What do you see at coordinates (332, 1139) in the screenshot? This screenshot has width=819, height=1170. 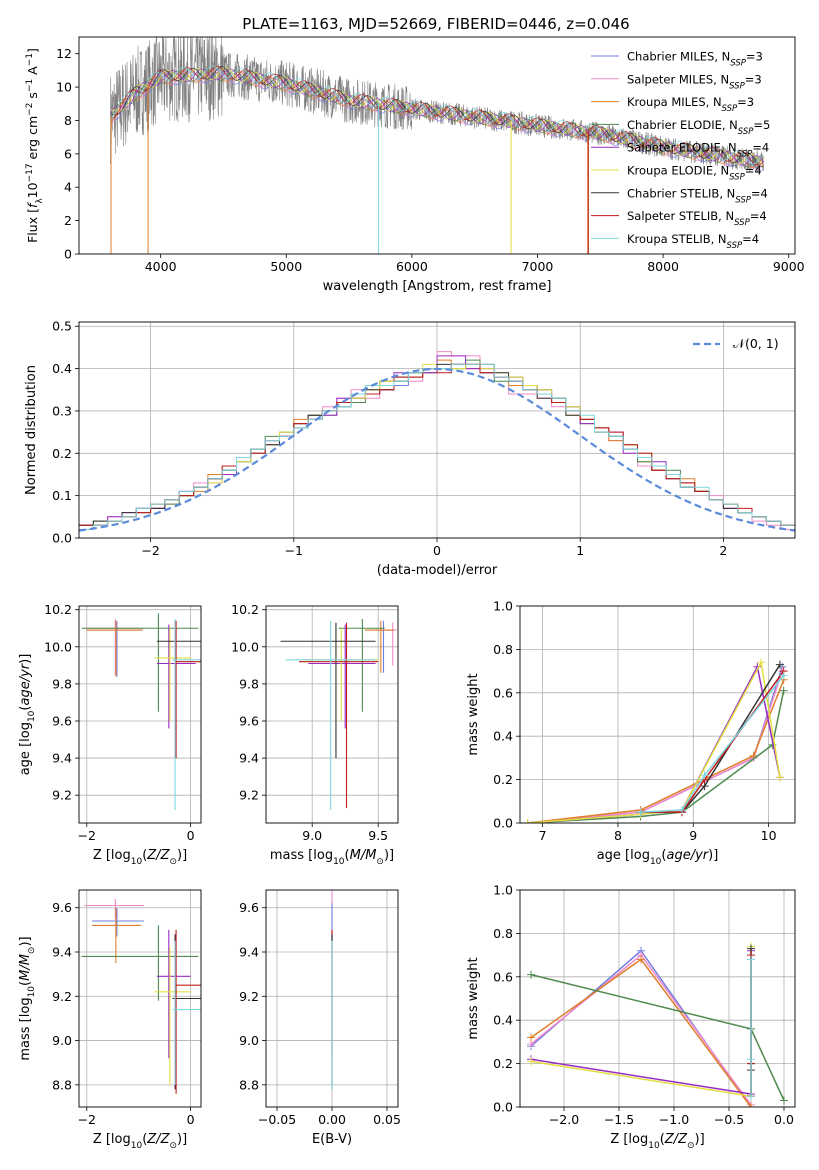 I see `x-axis-label: E(B-V)` at bounding box center [332, 1139].